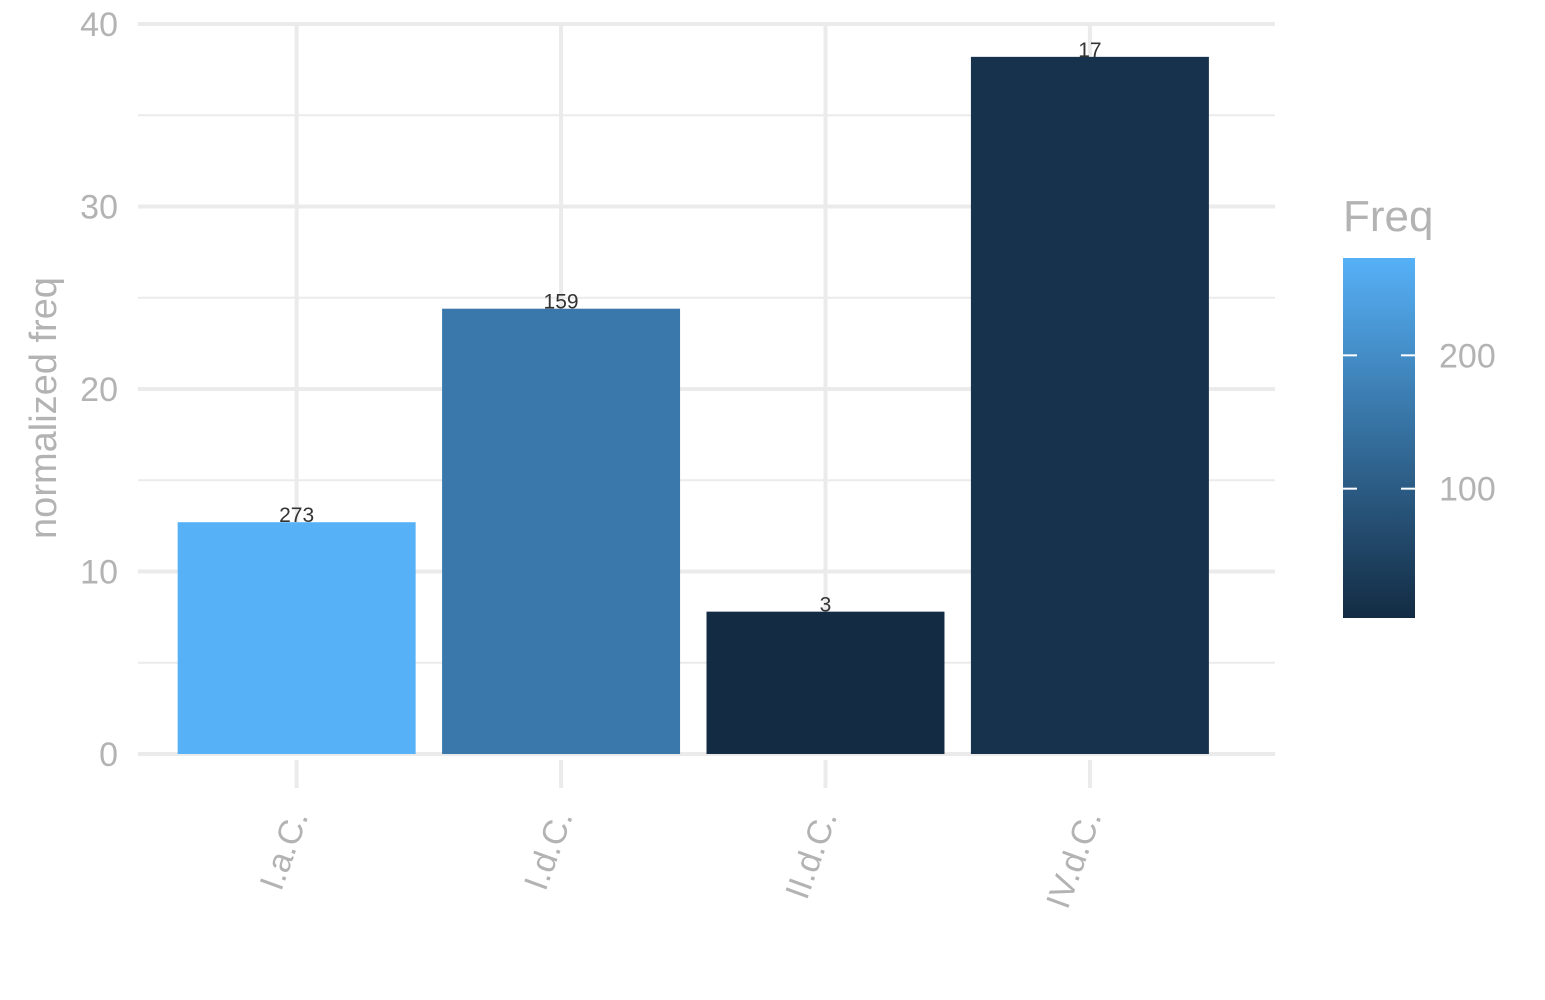  What do you see at coordinates (296, 515) in the screenshot?
I see `bar-value-label: 273` at bounding box center [296, 515].